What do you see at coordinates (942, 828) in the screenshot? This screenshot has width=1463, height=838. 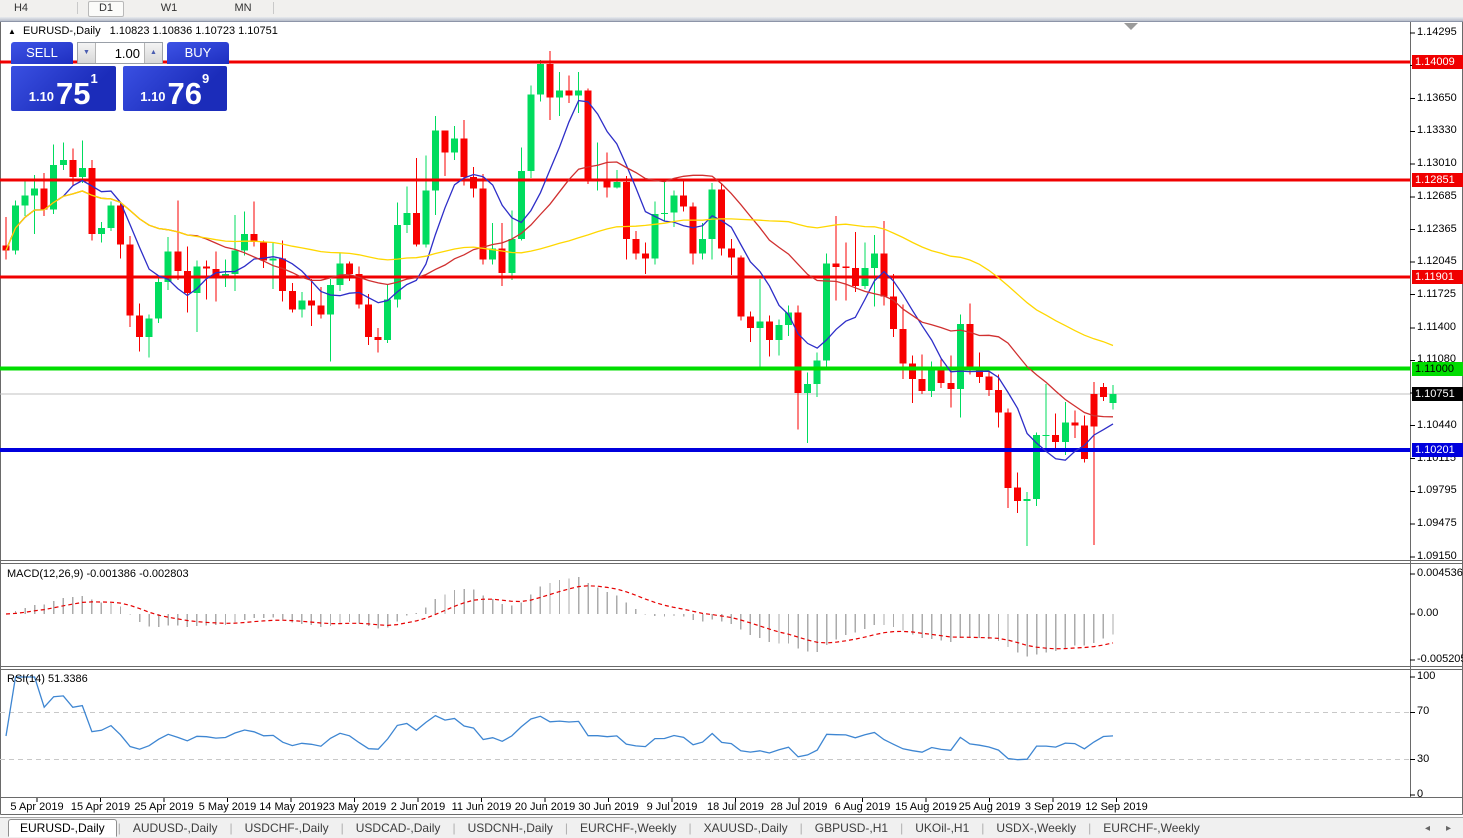 I see `tab-ukoil-h1: UKOil-,H1` at bounding box center [942, 828].